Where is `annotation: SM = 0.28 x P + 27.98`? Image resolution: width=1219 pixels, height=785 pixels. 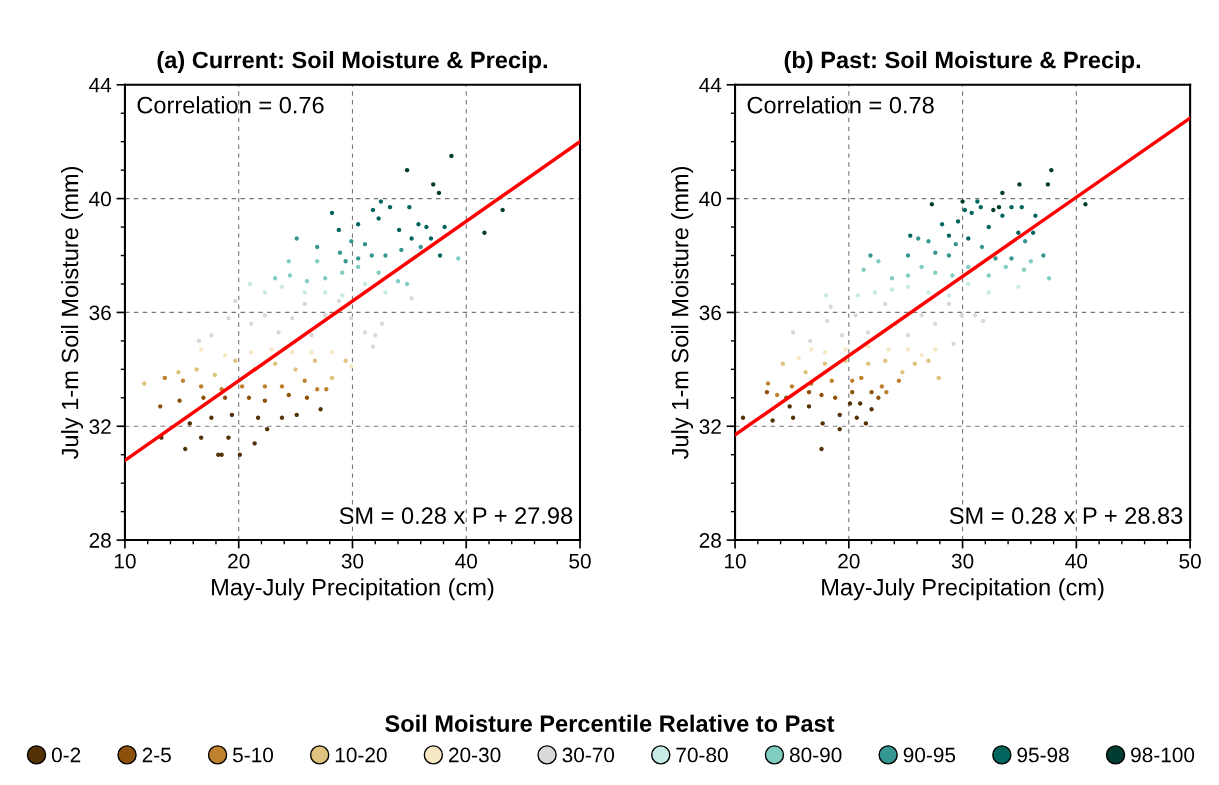
annotation: SM = 0.28 x P + 27.98 is located at coordinates (456, 516).